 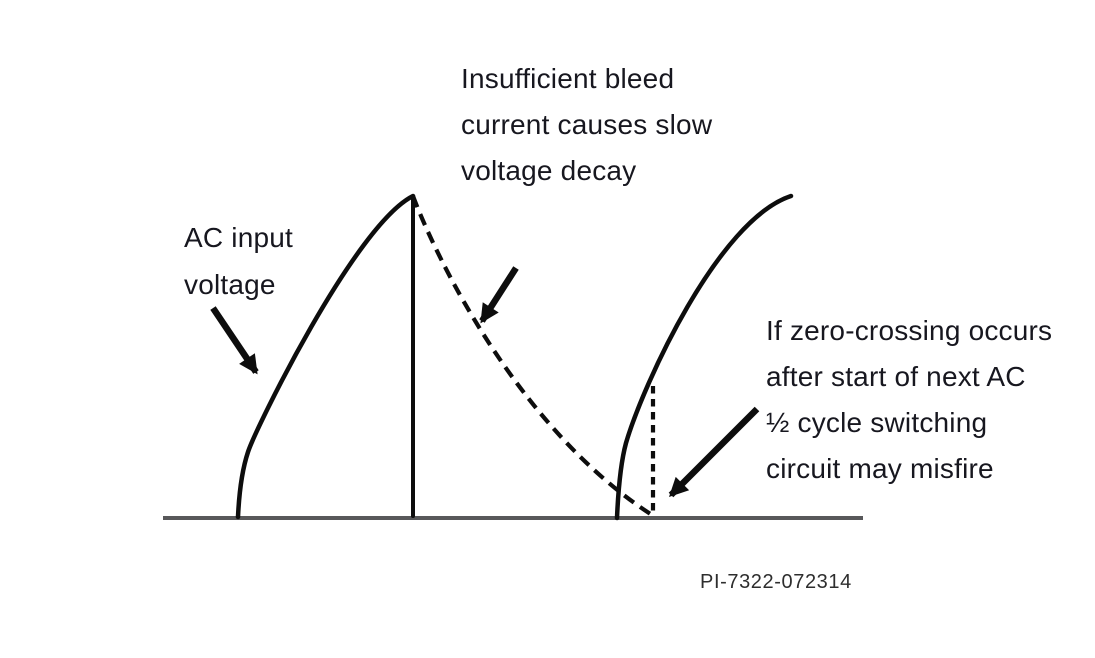 What do you see at coordinates (532, 356) in the screenshot?
I see `slow-decay-dashed-curve` at bounding box center [532, 356].